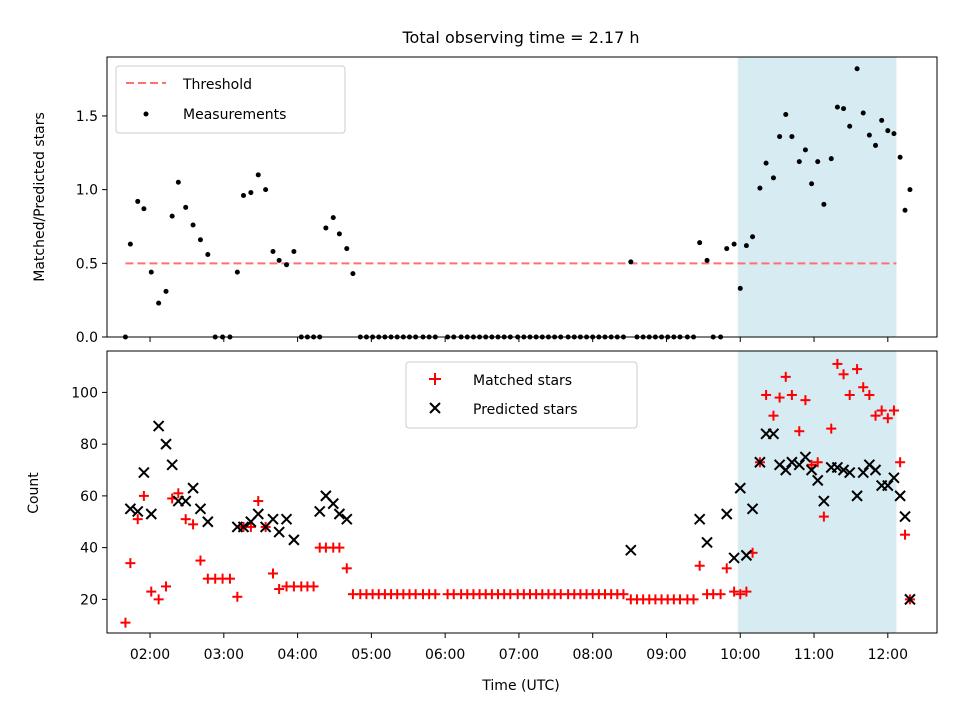  What do you see at coordinates (520, 686) in the screenshot?
I see `bottom-x-axis-label: Time (UTC)` at bounding box center [520, 686].